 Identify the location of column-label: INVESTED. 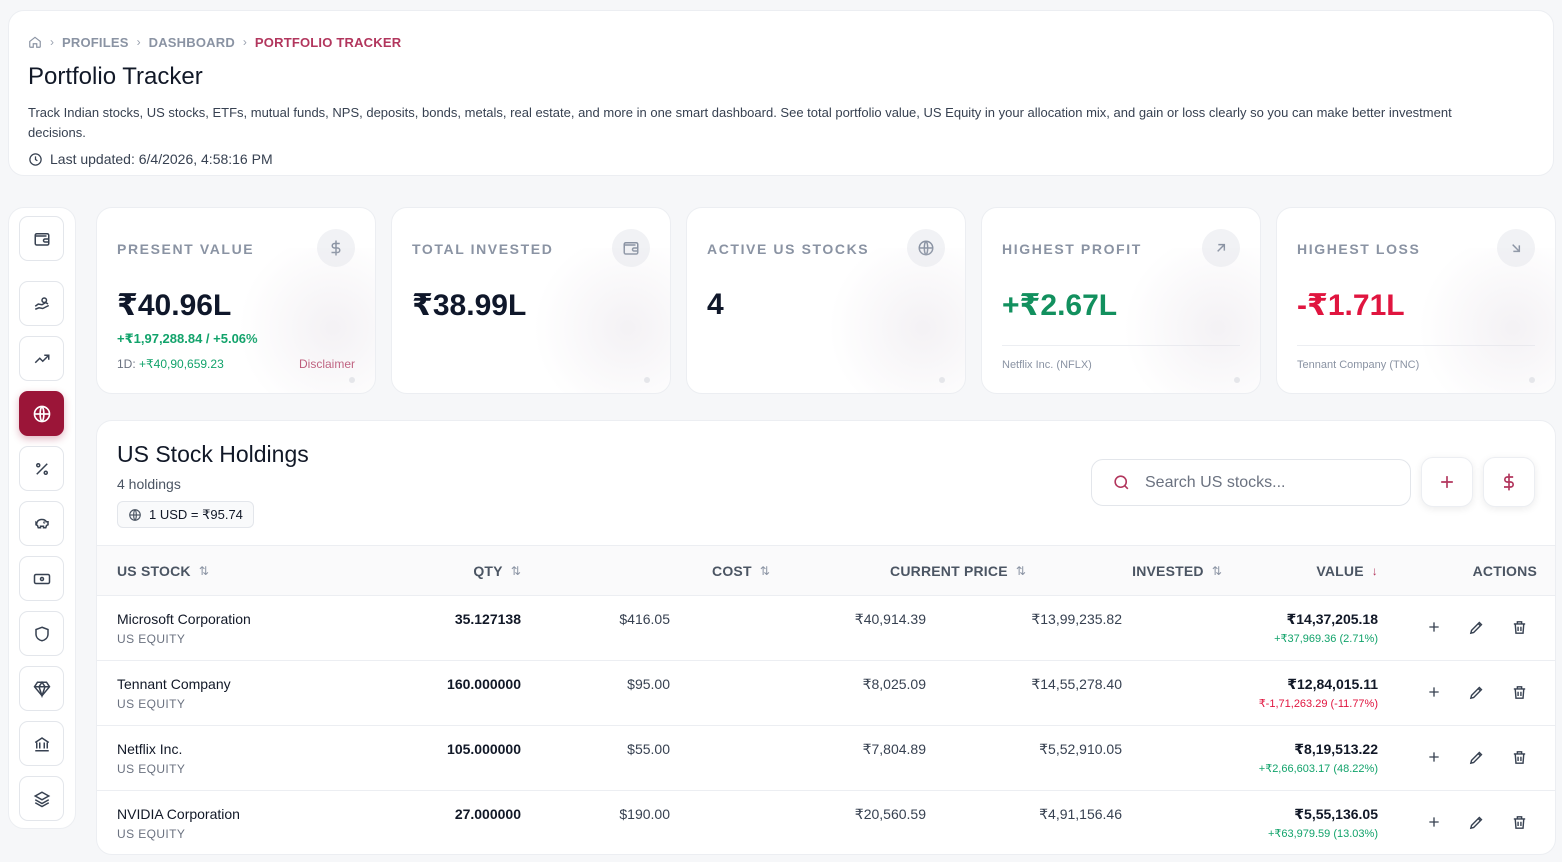
(1168, 571).